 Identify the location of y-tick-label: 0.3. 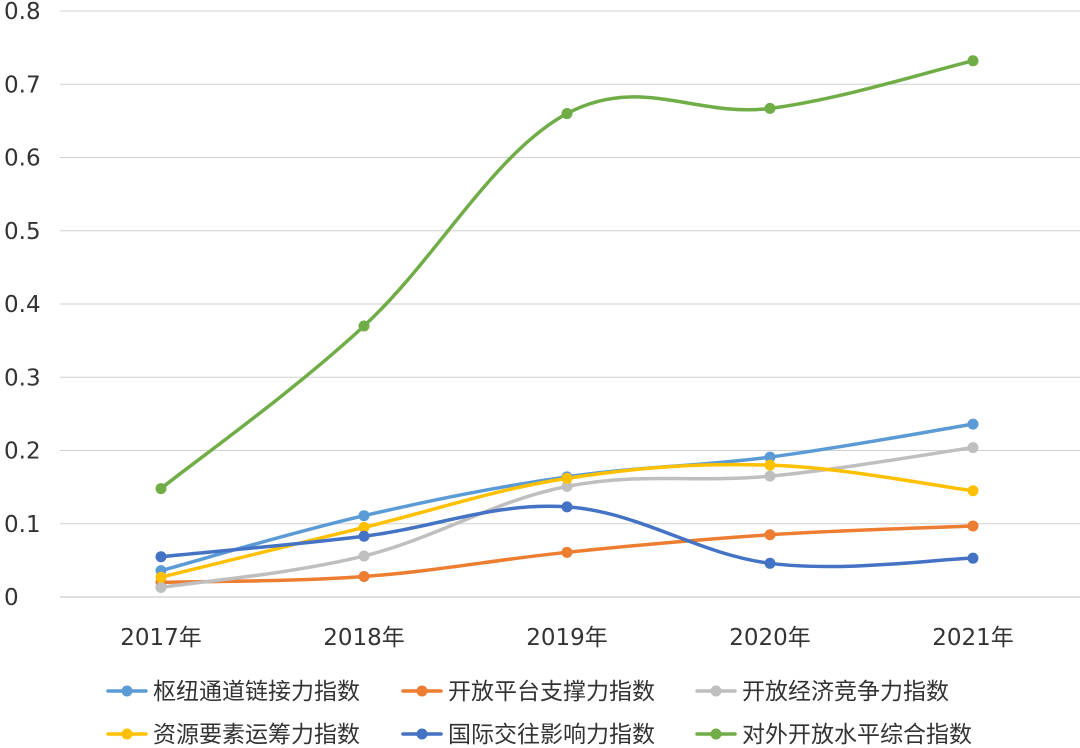
(22, 378).